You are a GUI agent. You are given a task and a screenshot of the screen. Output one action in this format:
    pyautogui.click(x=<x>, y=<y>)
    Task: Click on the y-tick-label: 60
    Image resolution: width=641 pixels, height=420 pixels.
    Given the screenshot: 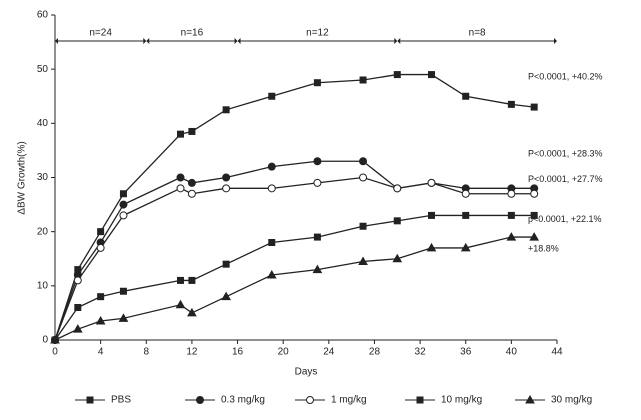 What is the action you would take?
    pyautogui.click(x=43, y=15)
    